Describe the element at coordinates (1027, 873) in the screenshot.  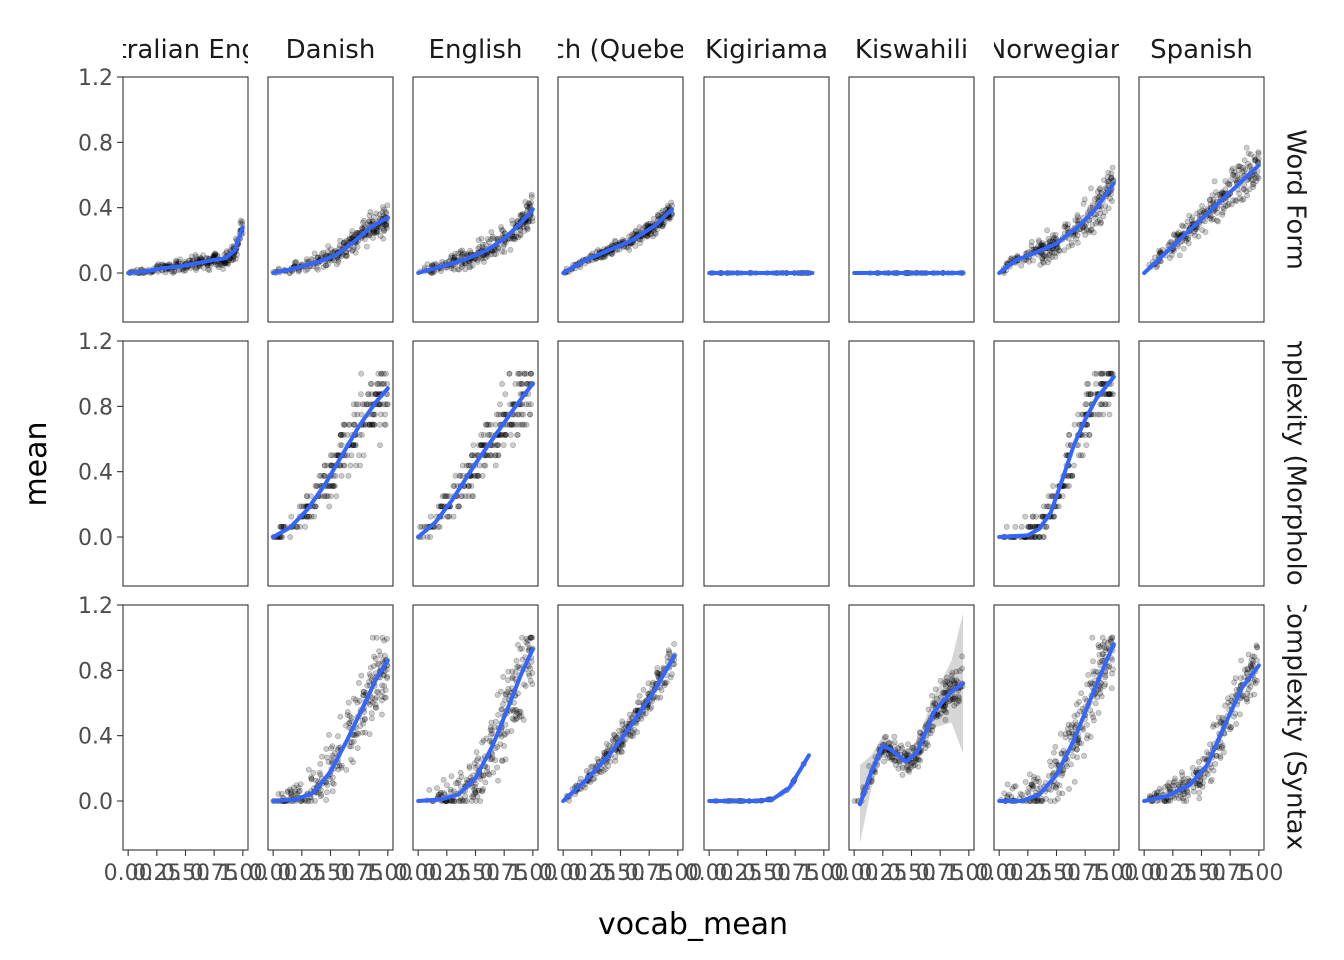
I see `x-tick-label: 0.25` at that location.